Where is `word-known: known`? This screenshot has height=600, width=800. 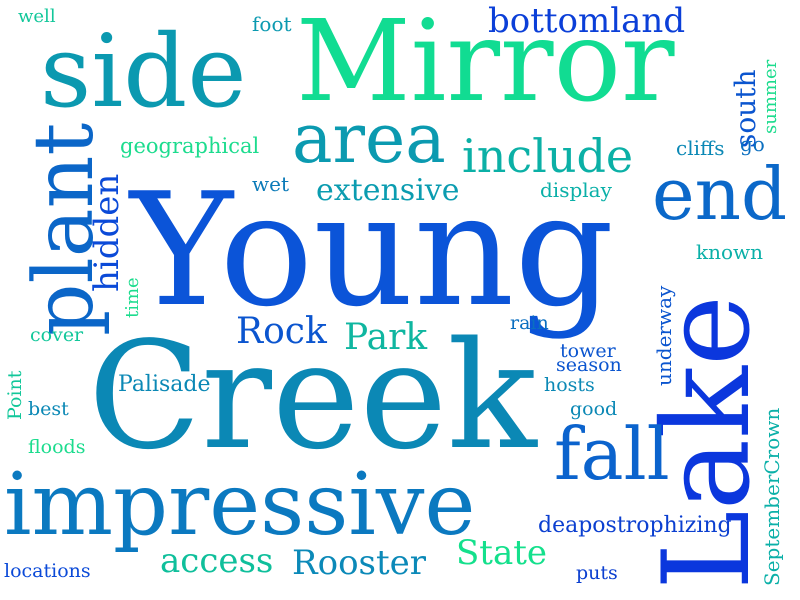 word-known: known is located at coordinates (730, 252).